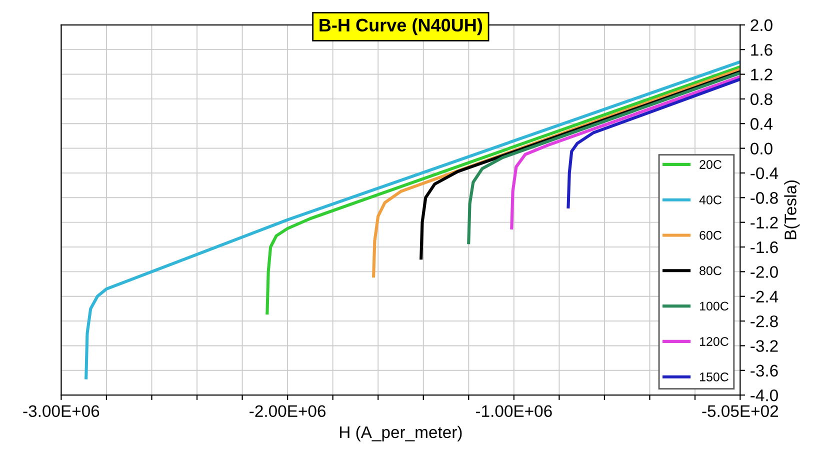 The height and width of the screenshot is (461, 827). Describe the element at coordinates (514, 411) in the screenshot. I see `x-tick-label: -1.00E+06` at that location.